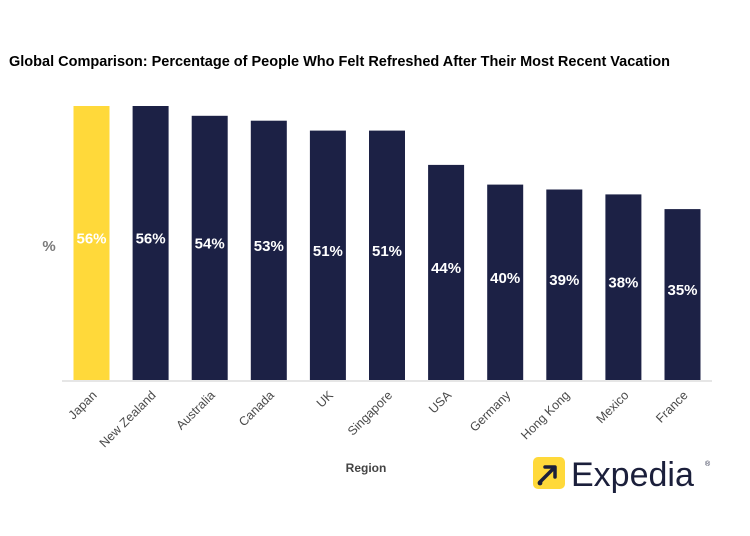  I want to click on x-tick-label: USA, so click(440, 402).